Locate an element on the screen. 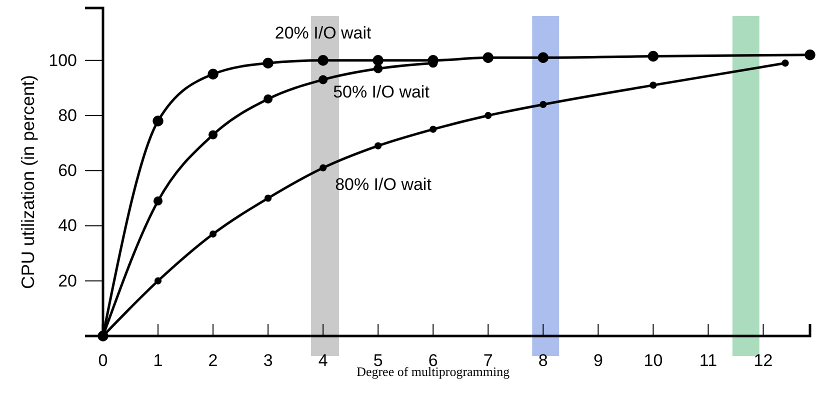 The height and width of the screenshot is (407, 821). x-tick-label: 4 is located at coordinates (323, 360).